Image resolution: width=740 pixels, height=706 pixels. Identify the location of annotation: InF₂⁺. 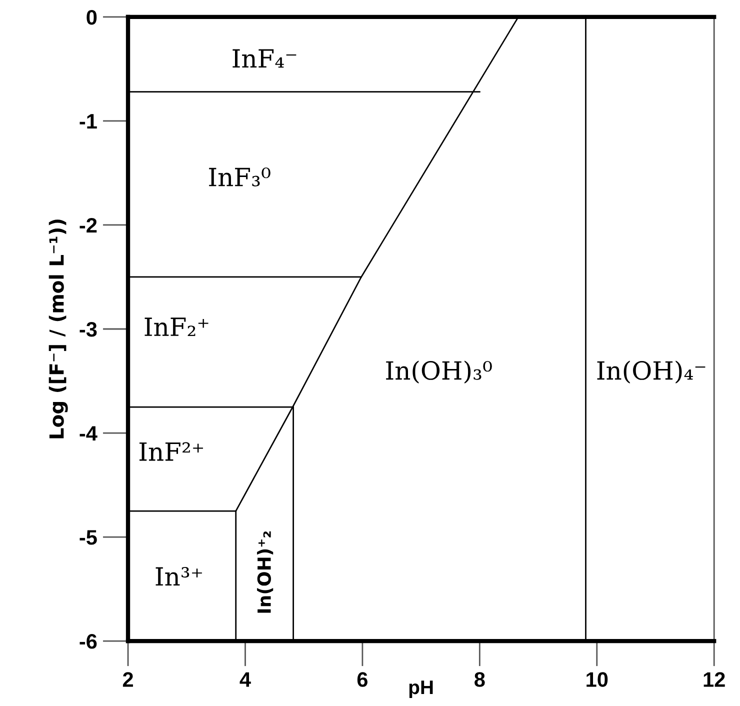
(176, 327).